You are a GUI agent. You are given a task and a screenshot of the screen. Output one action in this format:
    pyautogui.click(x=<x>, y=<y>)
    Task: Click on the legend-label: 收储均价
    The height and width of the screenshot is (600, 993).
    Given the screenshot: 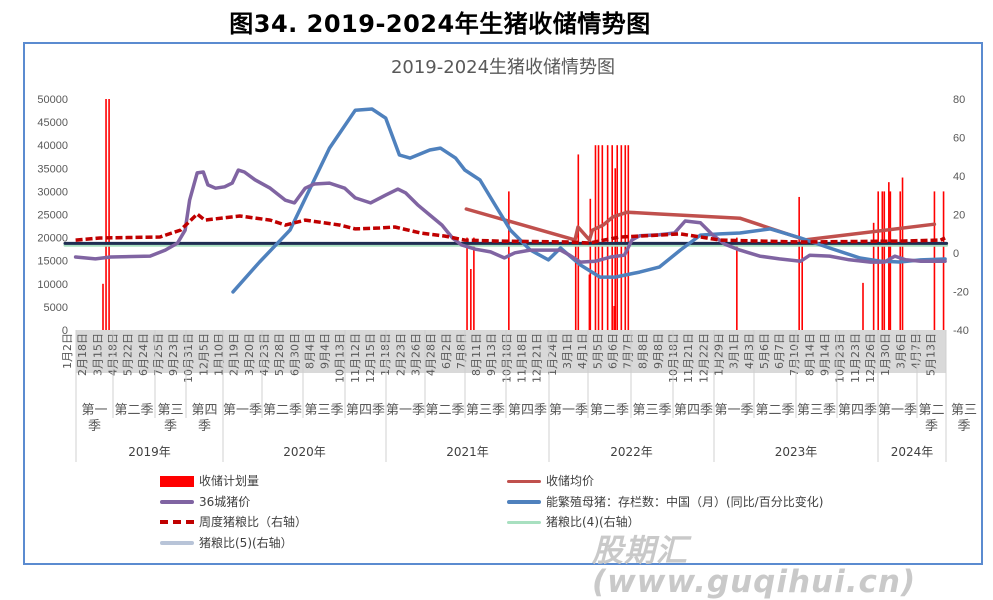 What is the action you would take?
    pyautogui.click(x=570, y=481)
    